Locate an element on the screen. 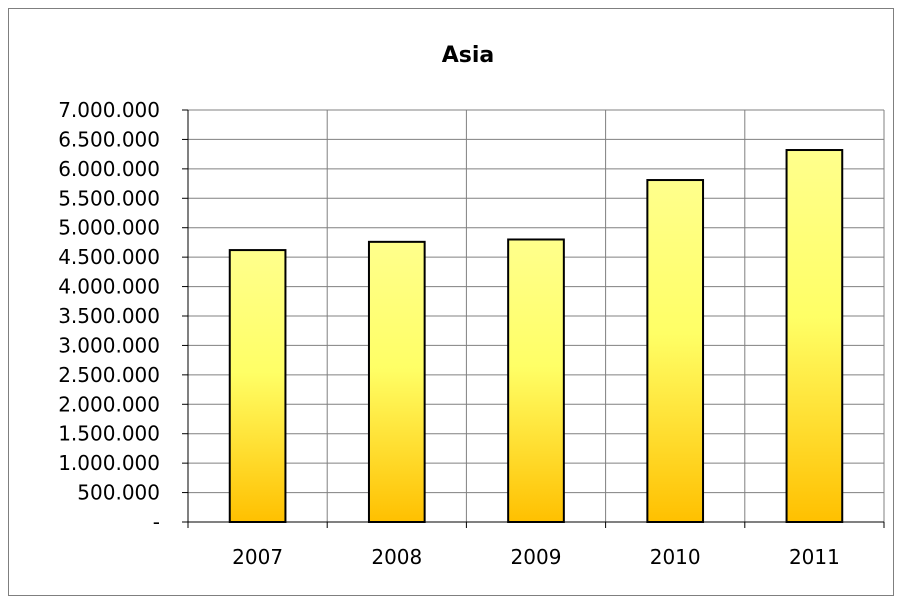 This screenshot has height=602, width=902. x-tick-label: 2007 is located at coordinates (257, 557).